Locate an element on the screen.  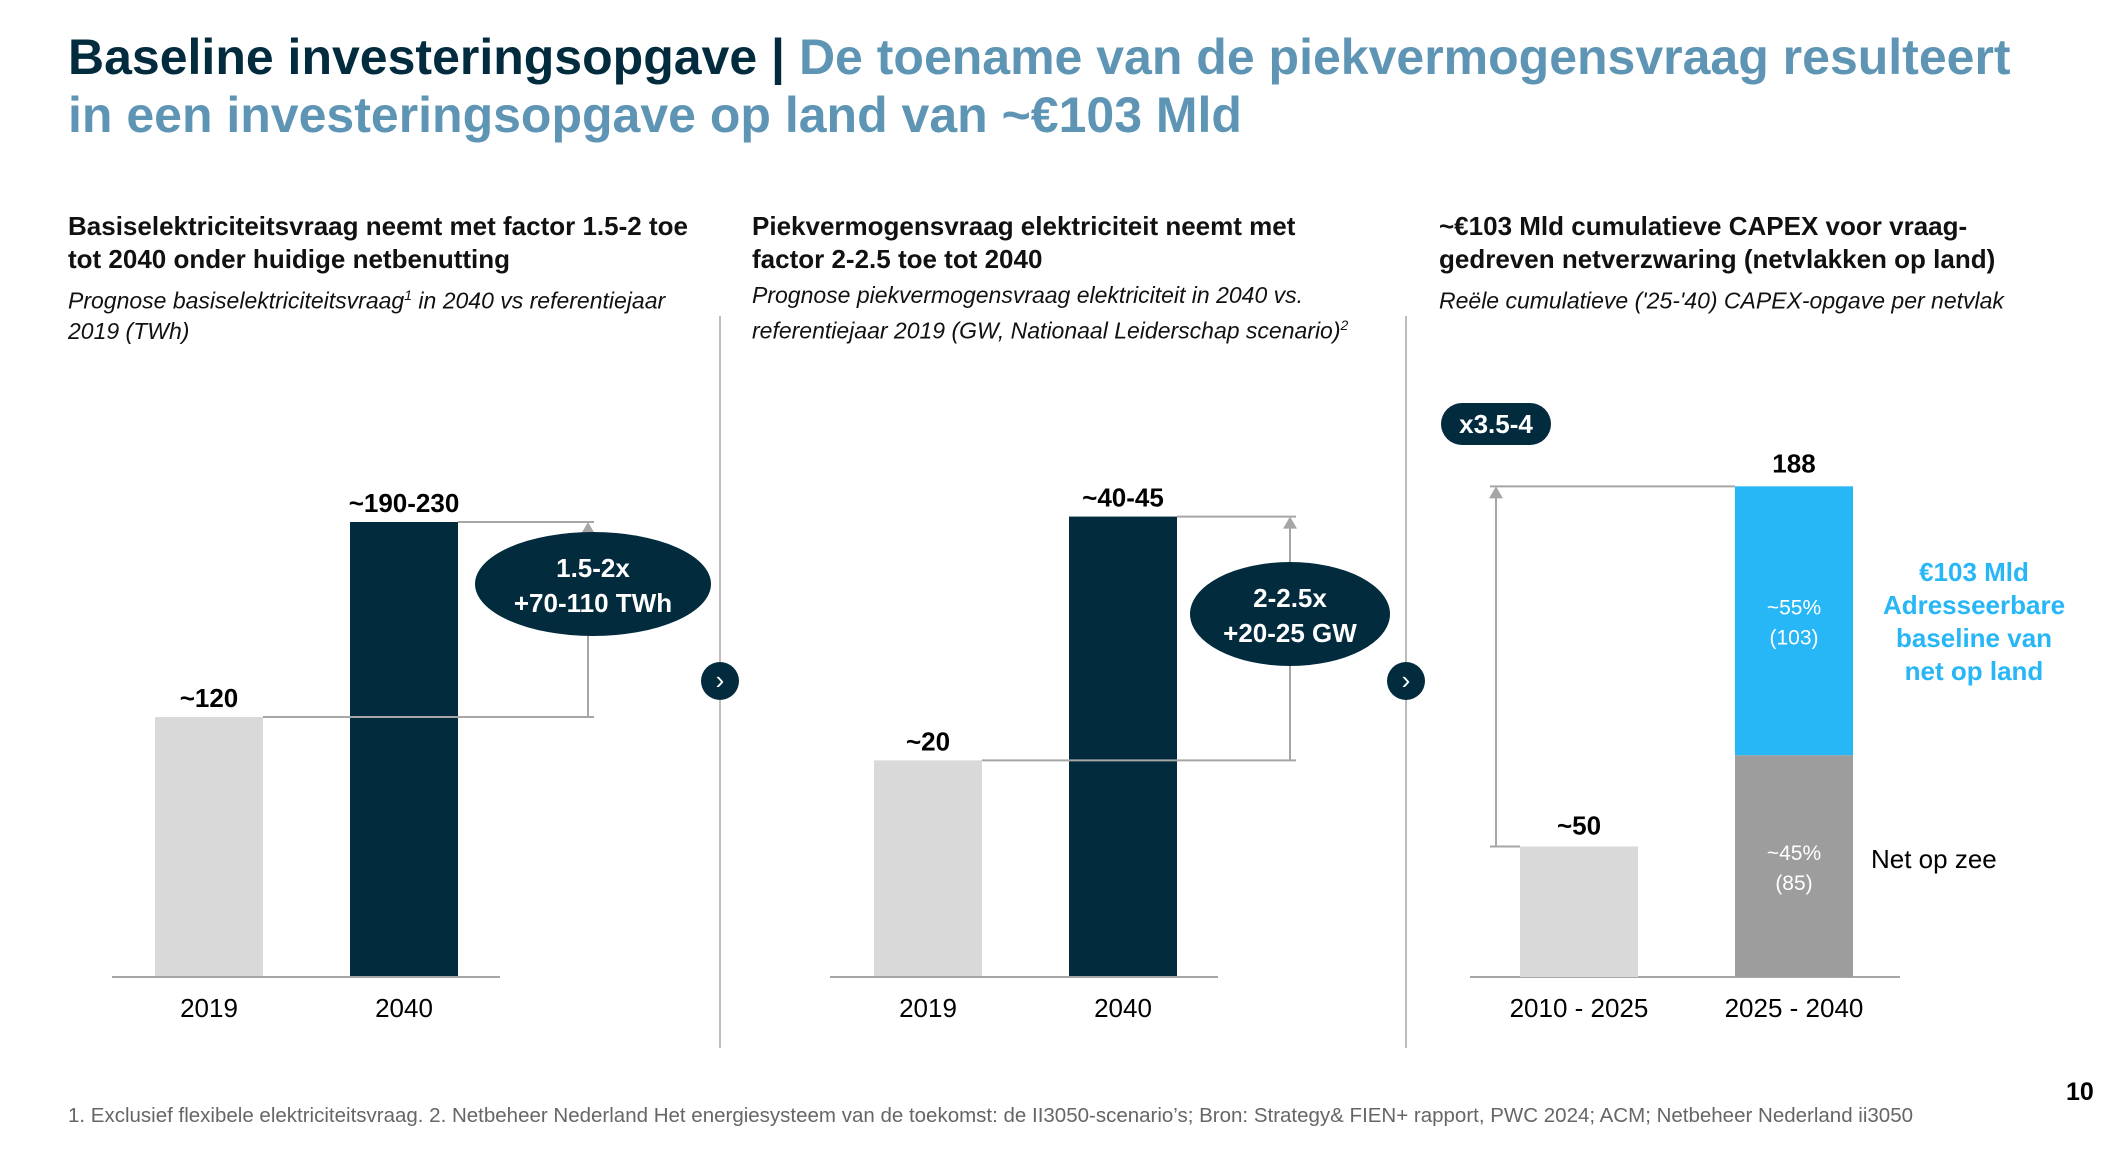
panel-3-value-label: 188 is located at coordinates (1793, 463).